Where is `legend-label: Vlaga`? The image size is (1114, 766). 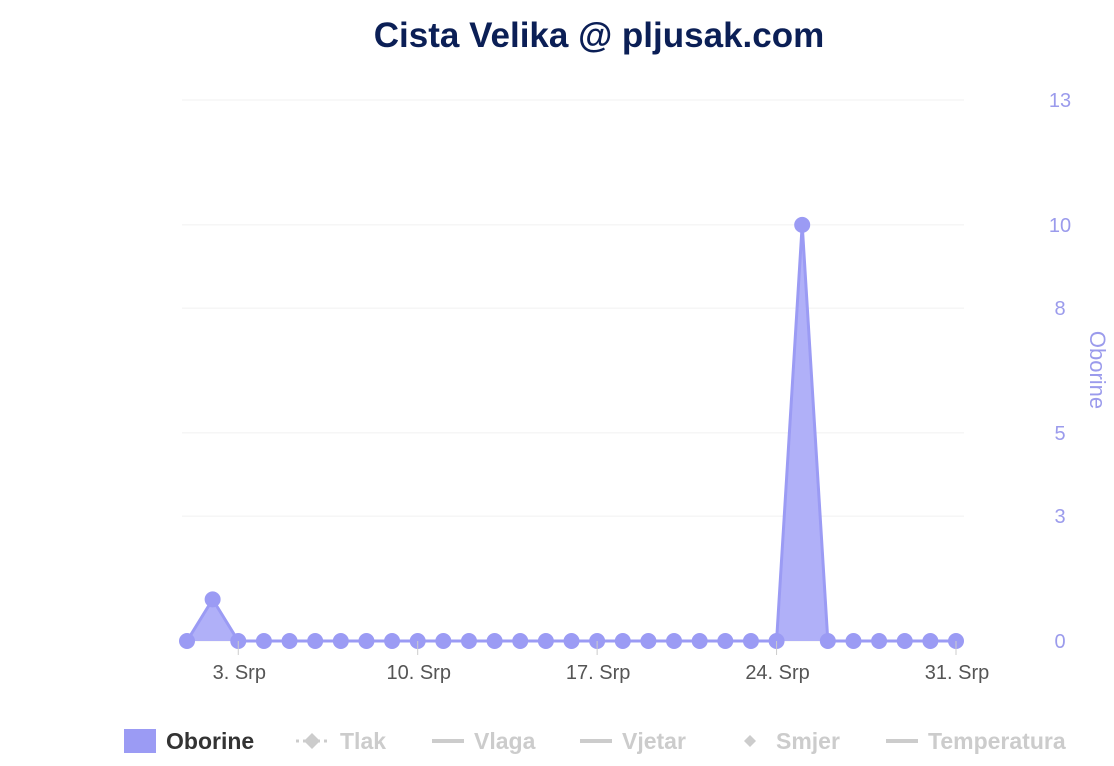 legend-label: Vlaga is located at coordinates (505, 741).